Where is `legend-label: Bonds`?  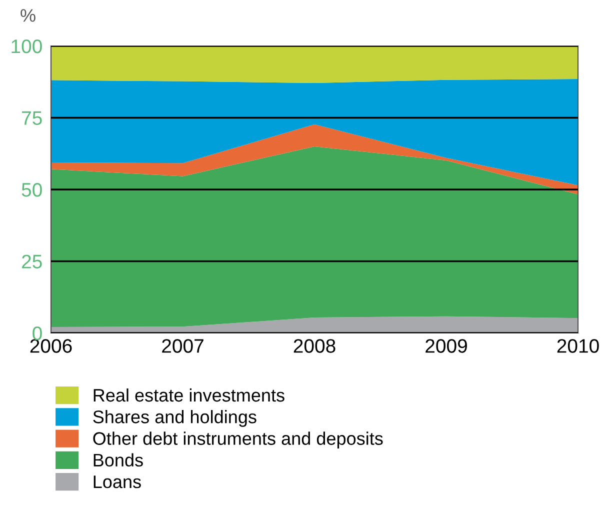
legend-label: Bonds is located at coordinates (118, 460).